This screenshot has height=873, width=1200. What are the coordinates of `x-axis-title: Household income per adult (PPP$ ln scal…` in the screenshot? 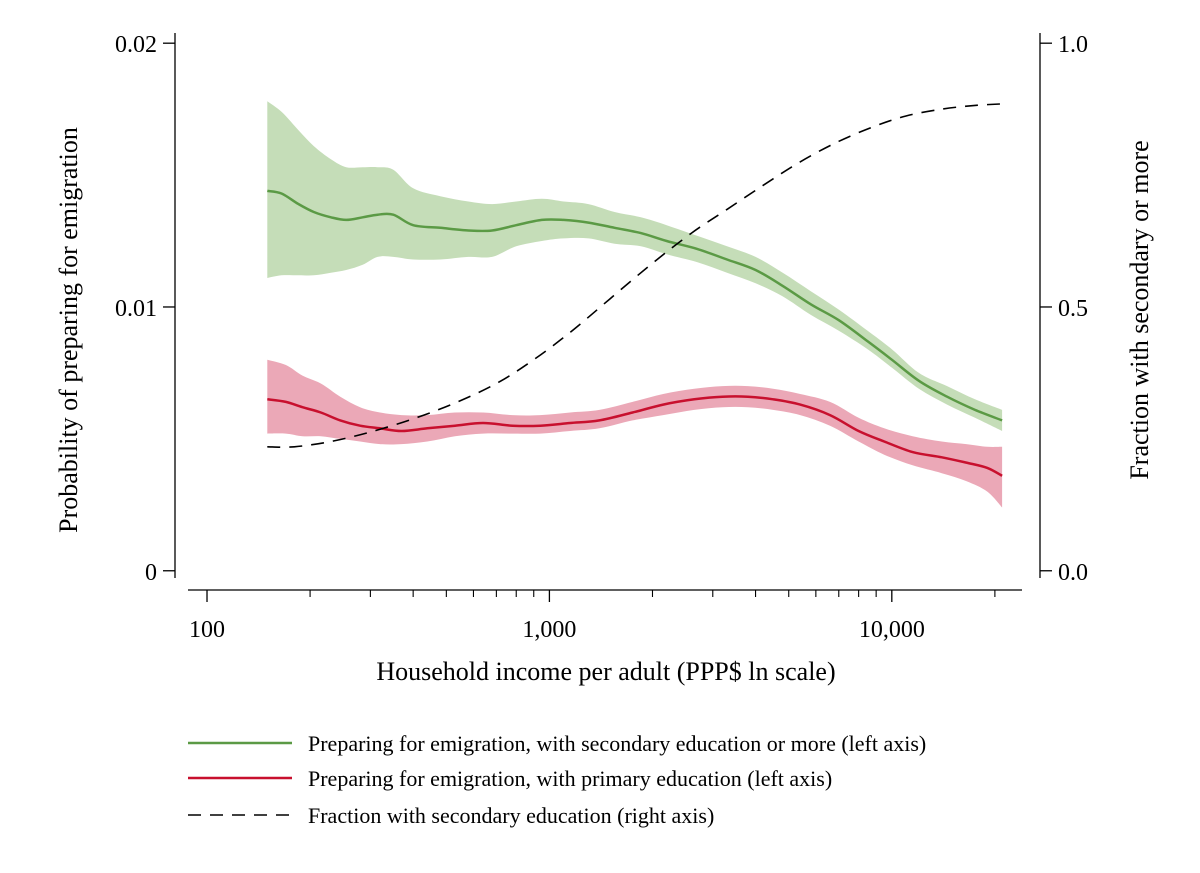 It's located at (605, 671).